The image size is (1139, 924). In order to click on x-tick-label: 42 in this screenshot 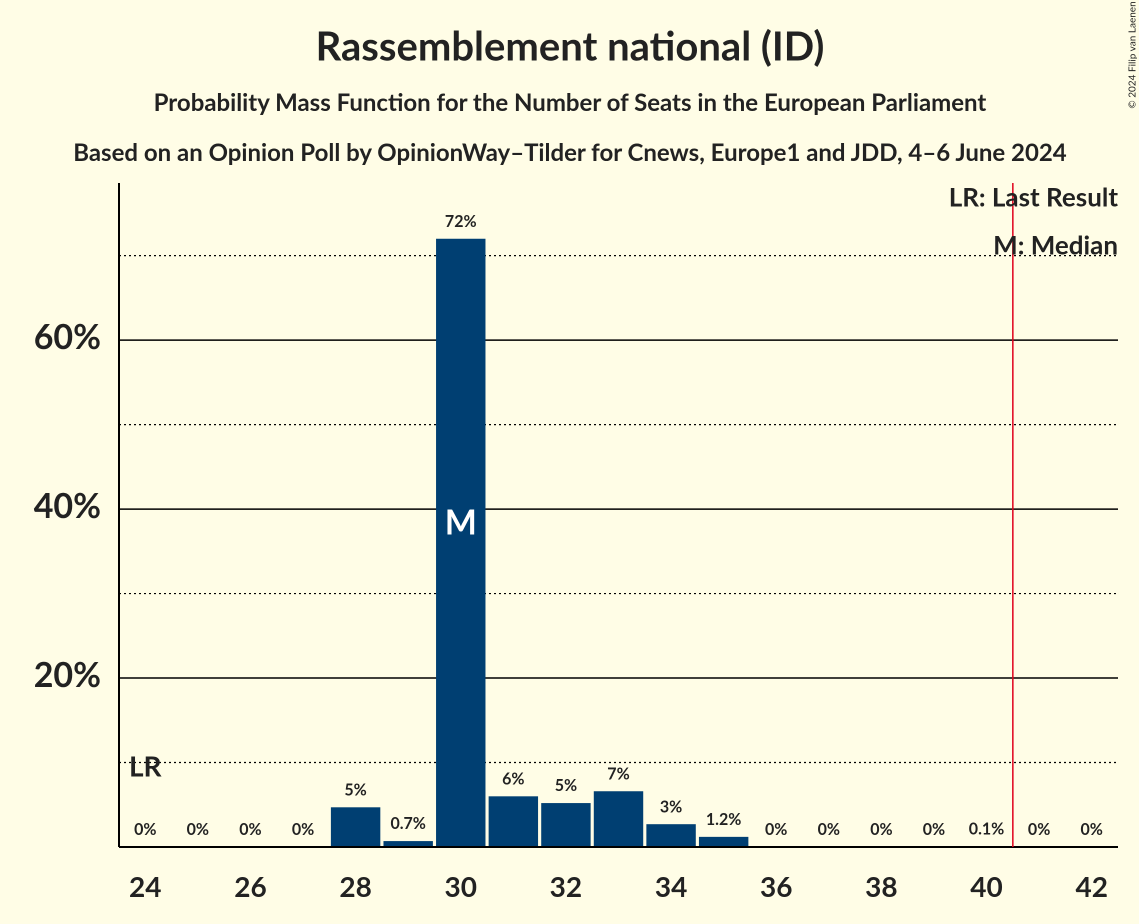, I will do `click(1091, 886)`.